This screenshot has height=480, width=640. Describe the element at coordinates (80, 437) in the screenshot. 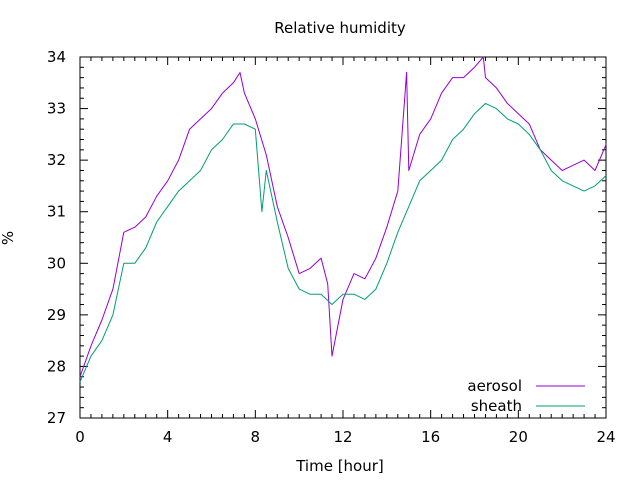

I see `x-tick-label: 0` at that location.